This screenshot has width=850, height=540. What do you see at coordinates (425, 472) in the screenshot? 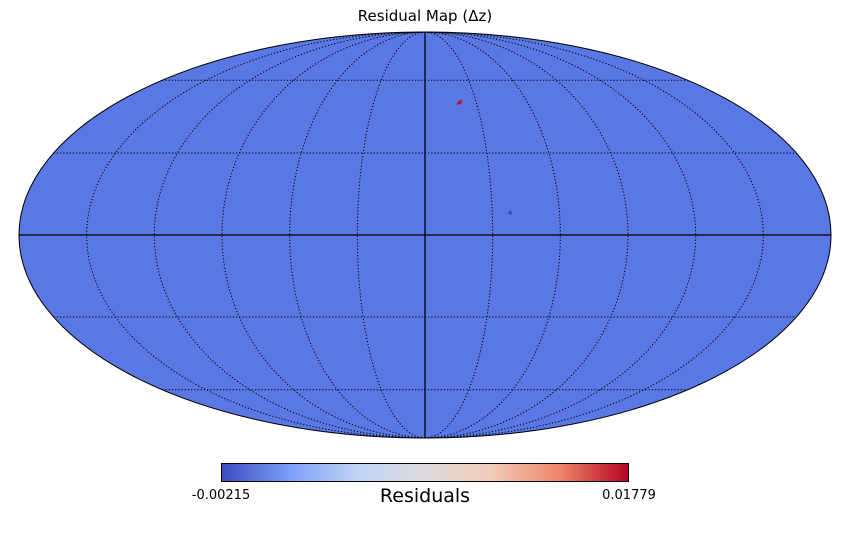
I see `colorbar` at bounding box center [425, 472].